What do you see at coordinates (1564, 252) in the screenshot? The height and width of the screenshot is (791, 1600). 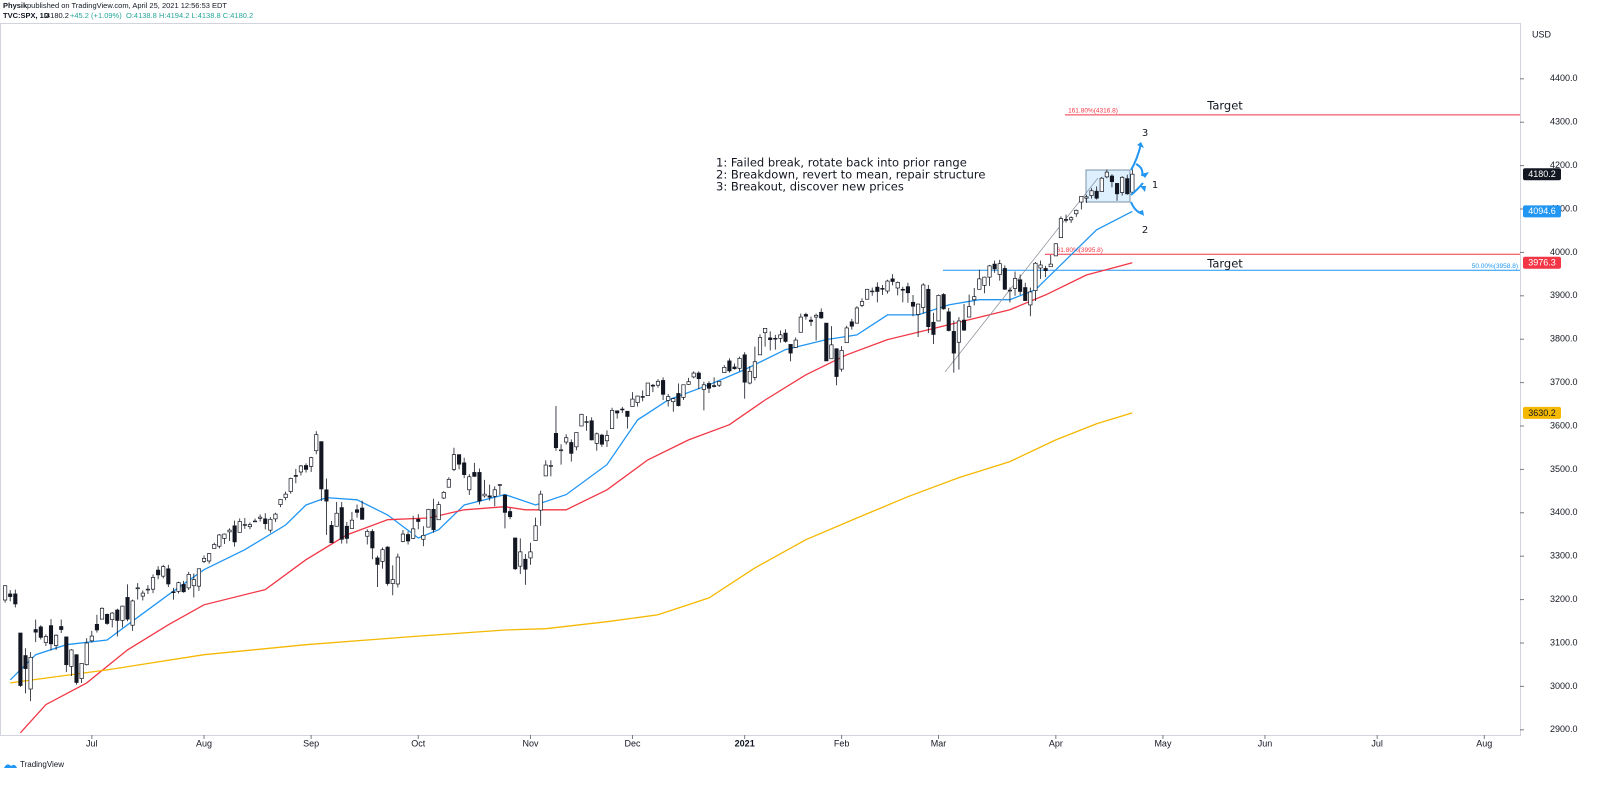 I see `y-tick-label: 4000.0` at bounding box center [1564, 252].